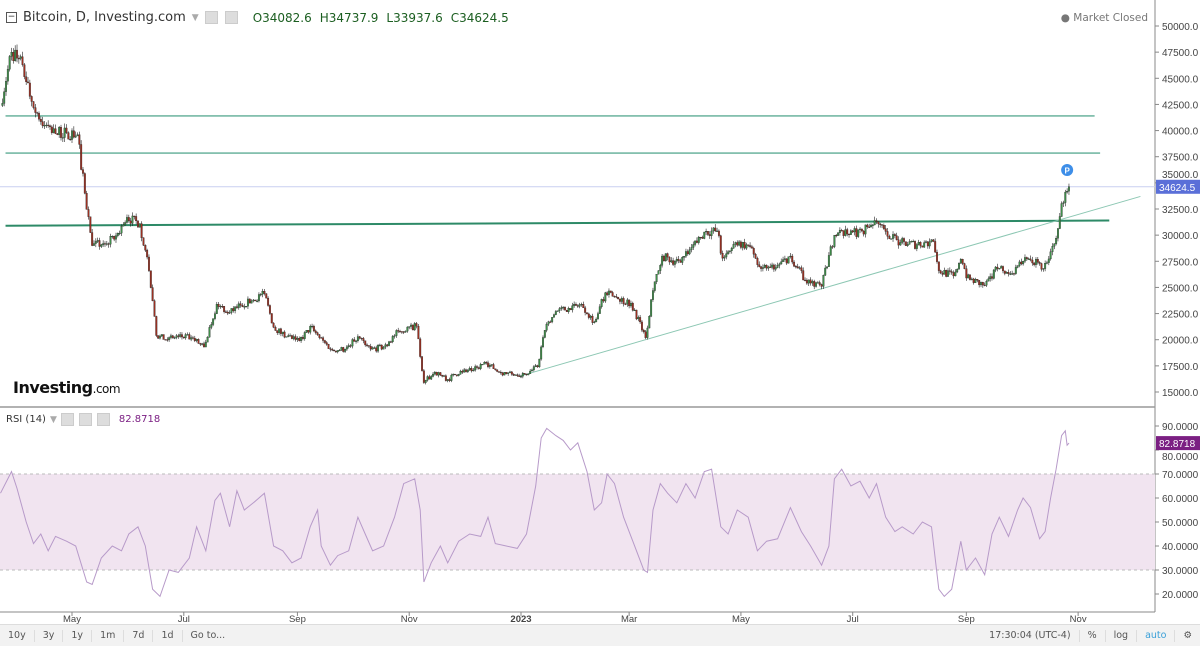  What do you see at coordinates (78, 635) in the screenshot?
I see `range-1y: 1y` at bounding box center [78, 635].